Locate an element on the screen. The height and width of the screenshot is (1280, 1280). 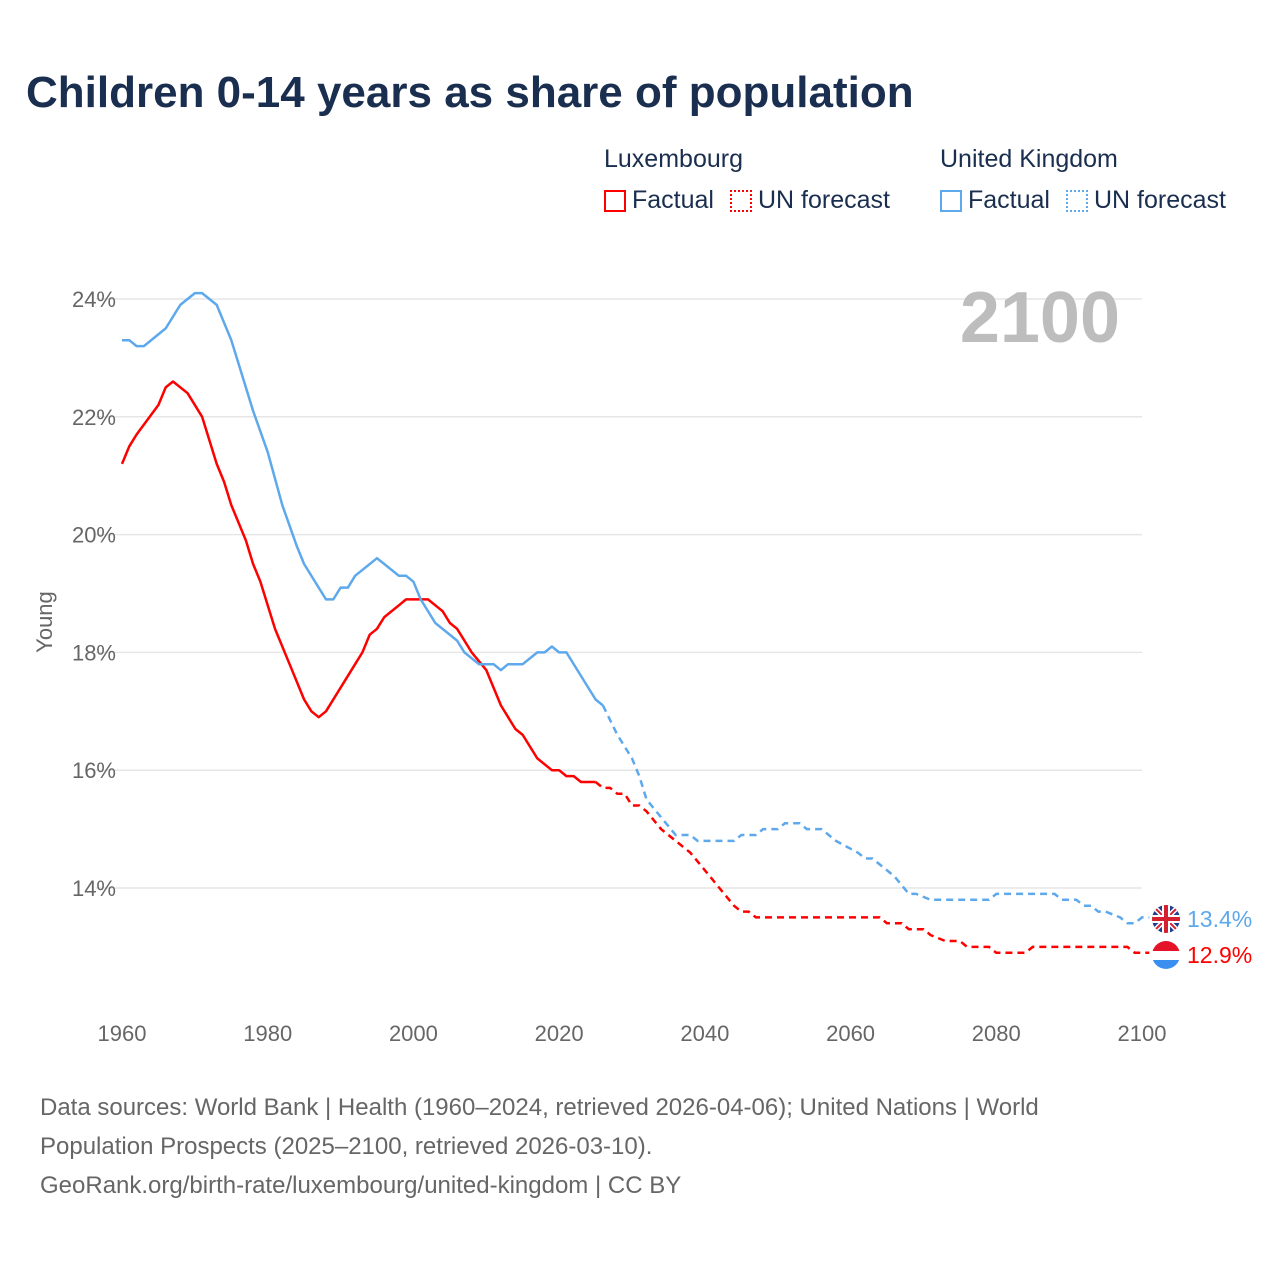
luxembourg-forecast-line is located at coordinates (872, 868).